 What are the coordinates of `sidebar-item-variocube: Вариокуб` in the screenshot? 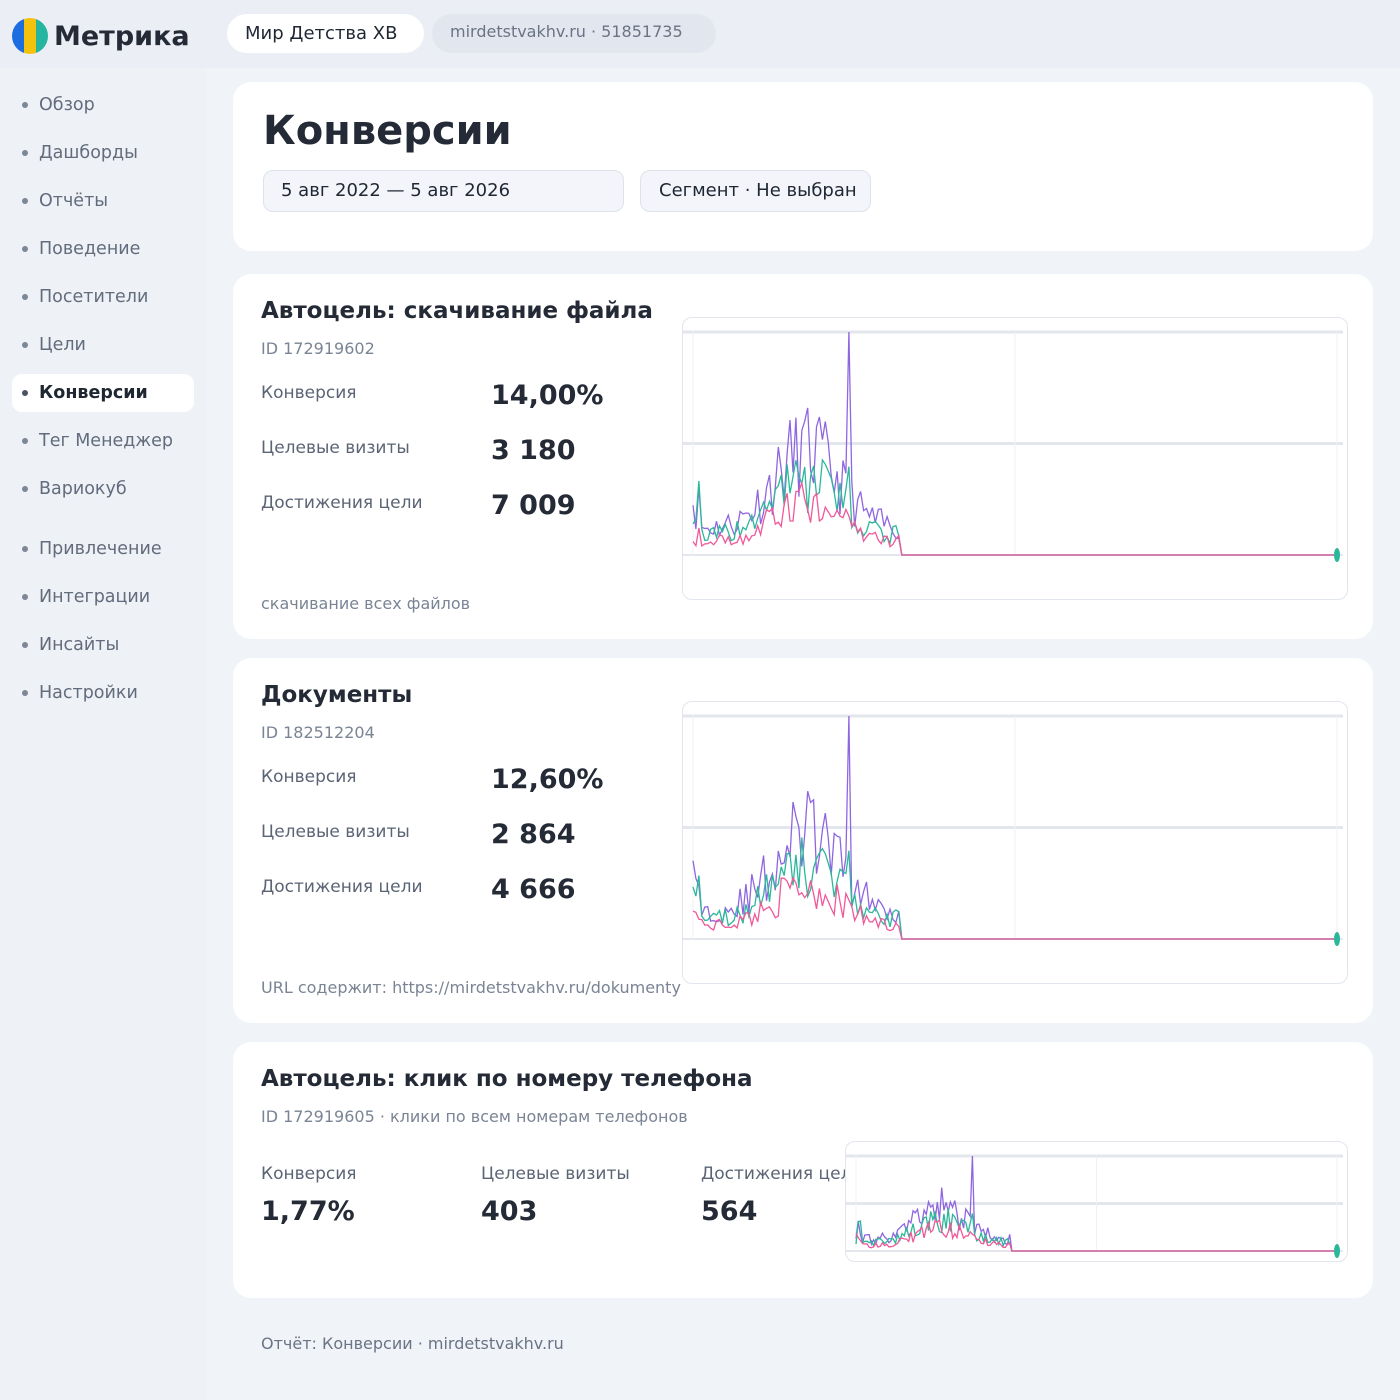 It's located at (103, 489).